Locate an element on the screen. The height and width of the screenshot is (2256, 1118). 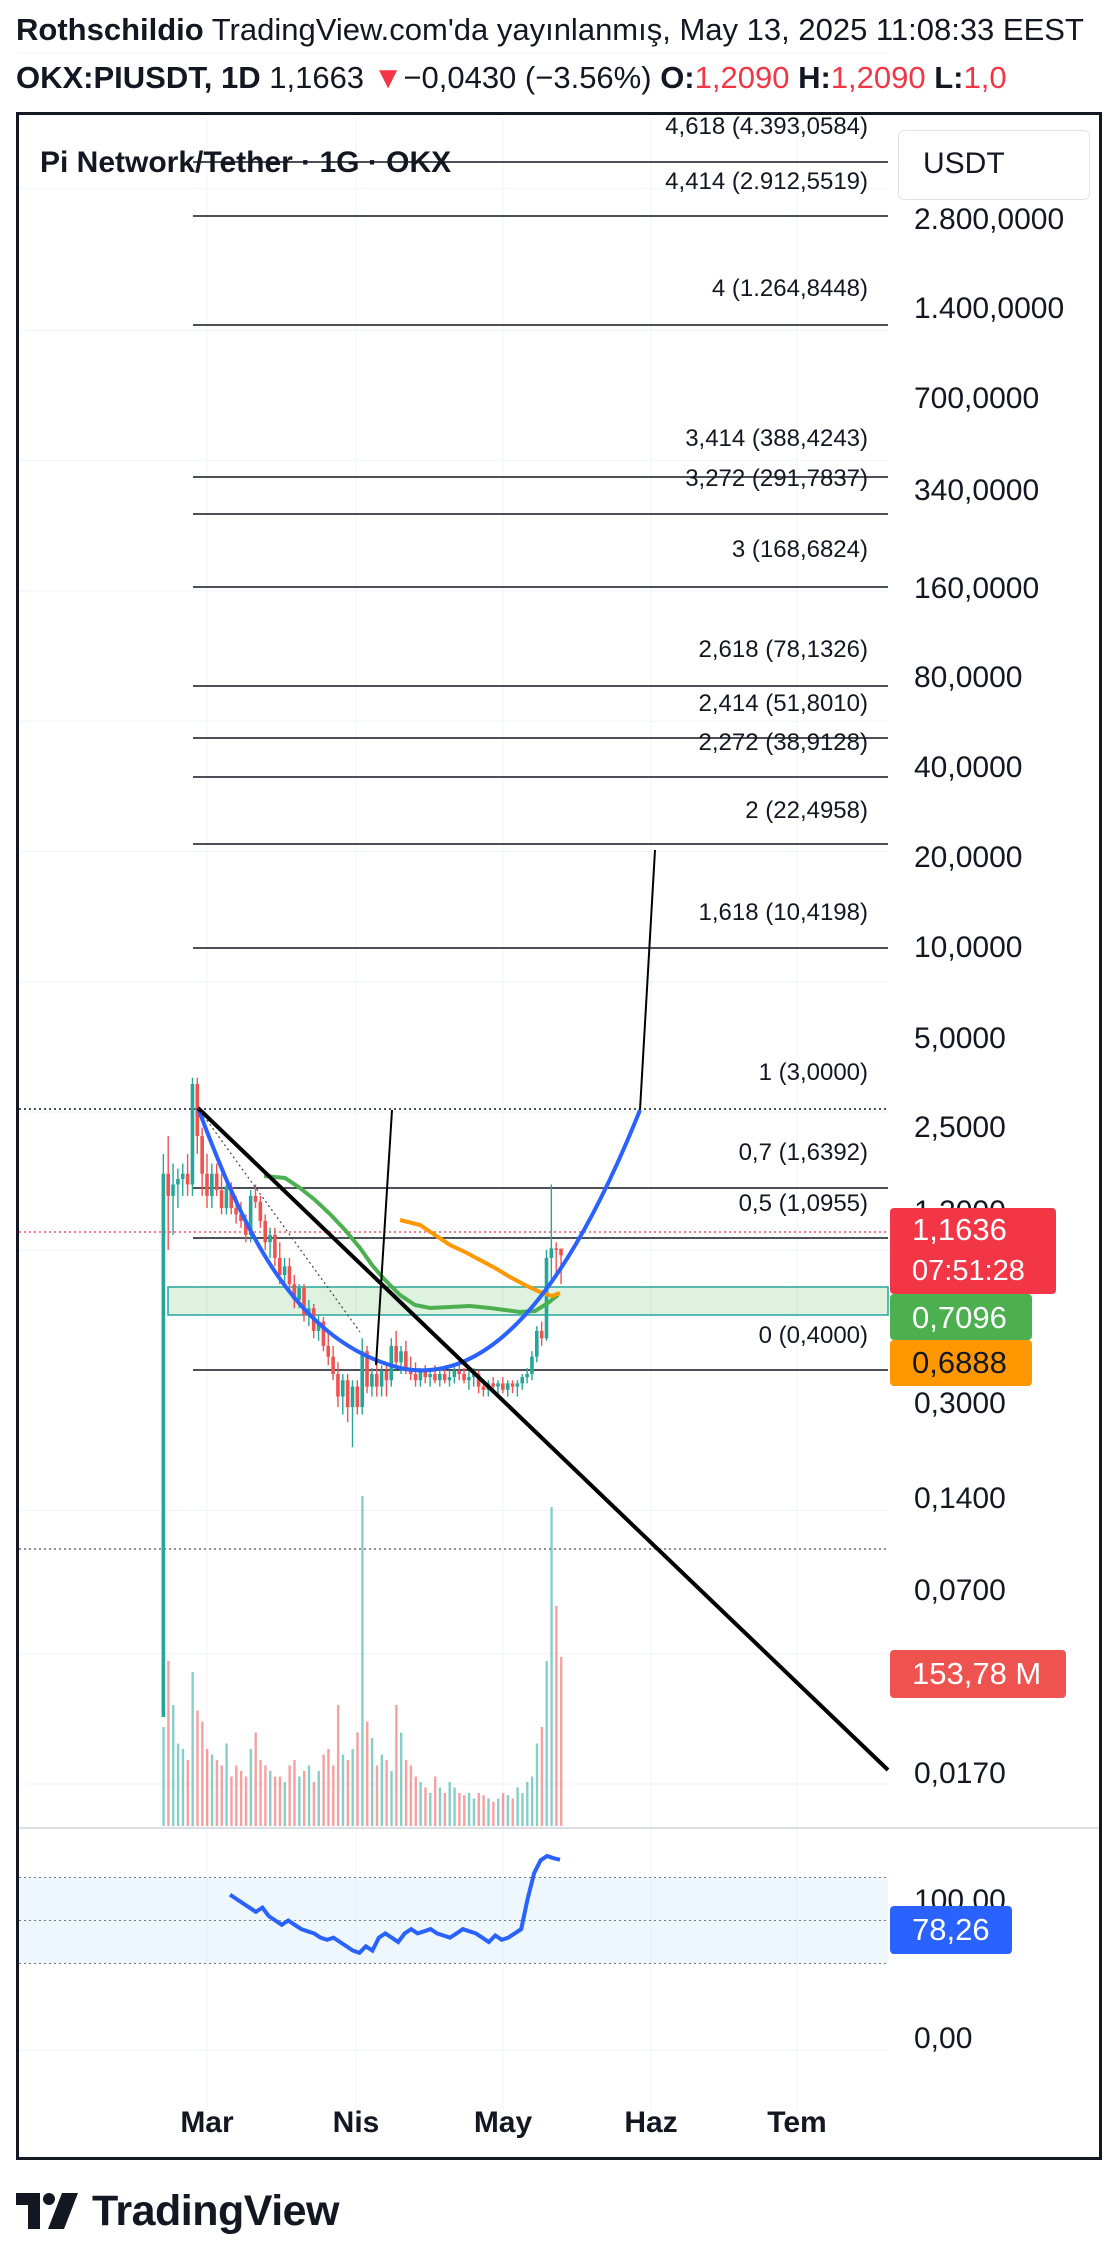
price-axis-label: 0,1400 is located at coordinates (960, 1498).